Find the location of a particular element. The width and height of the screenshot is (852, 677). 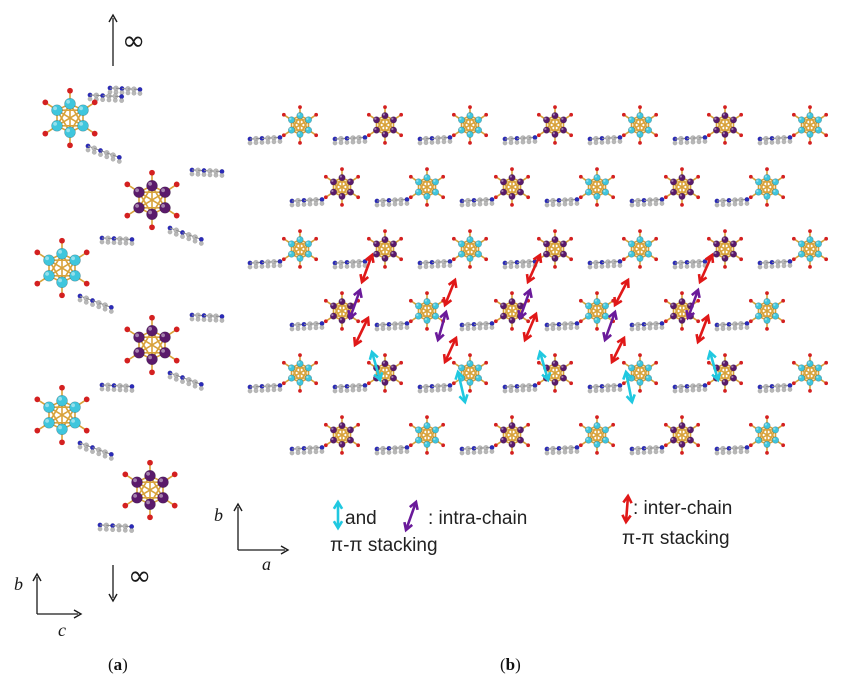

panel-a-b-axis-label: b is located at coordinates (18, 584).